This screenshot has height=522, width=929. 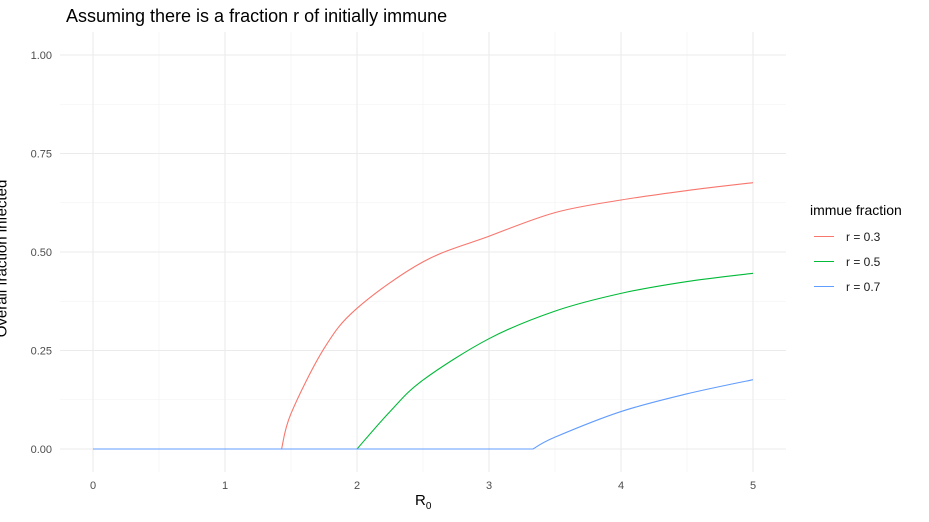 I want to click on y-tick-labels: 0.00 0.25 0.50 0.75 1.00, so click(x=41, y=253).